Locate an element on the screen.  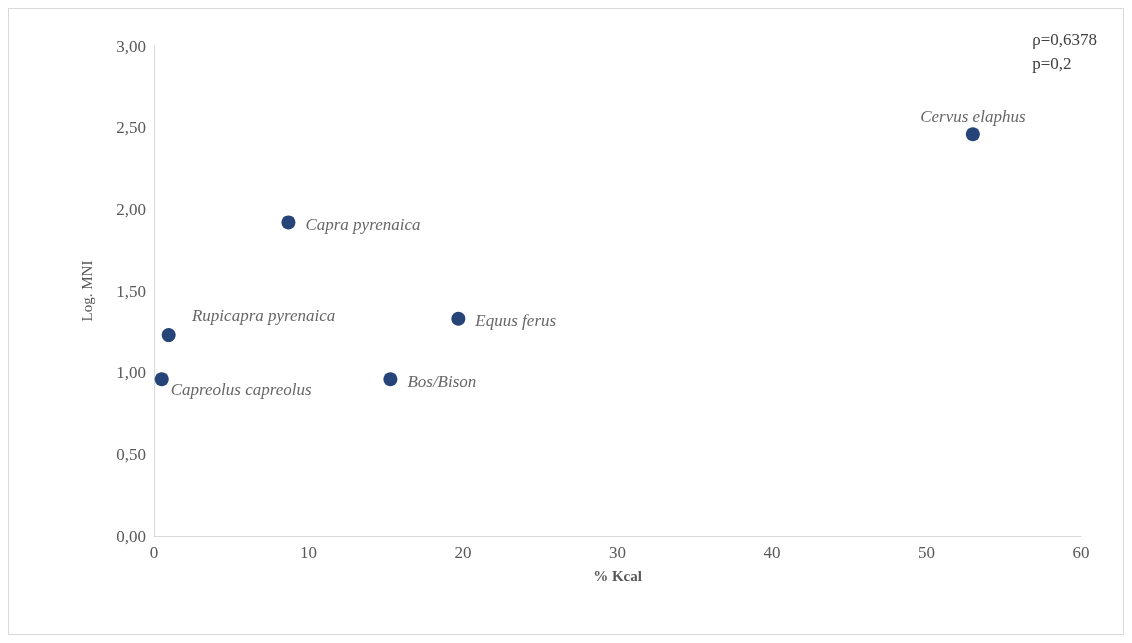
x-tick-label: 40 is located at coordinates (772, 552).